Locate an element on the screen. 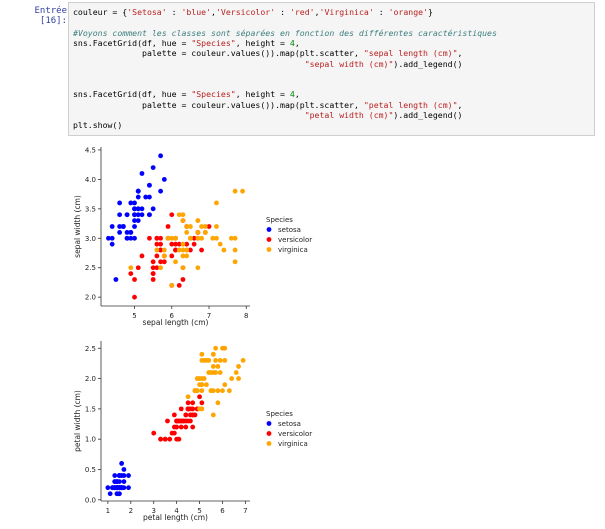 The width and height of the screenshot is (605, 529). cell-prompt: Entrée [16]: is located at coordinates (50, 16).